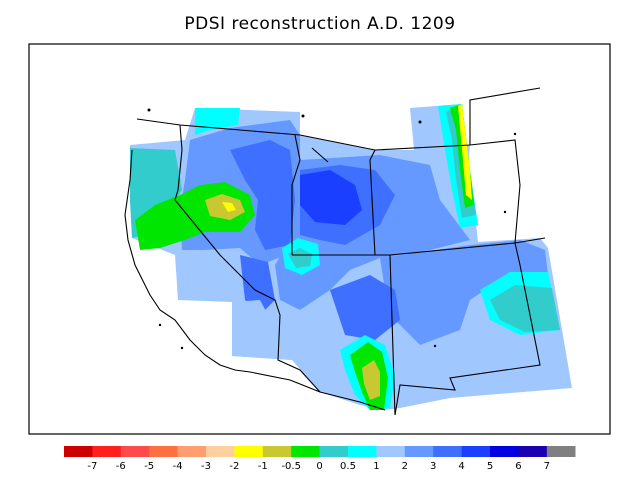 The width and height of the screenshot is (640, 480). Describe the element at coordinates (121, 466) in the screenshot. I see `colorbar-tick-label: -6` at that location.